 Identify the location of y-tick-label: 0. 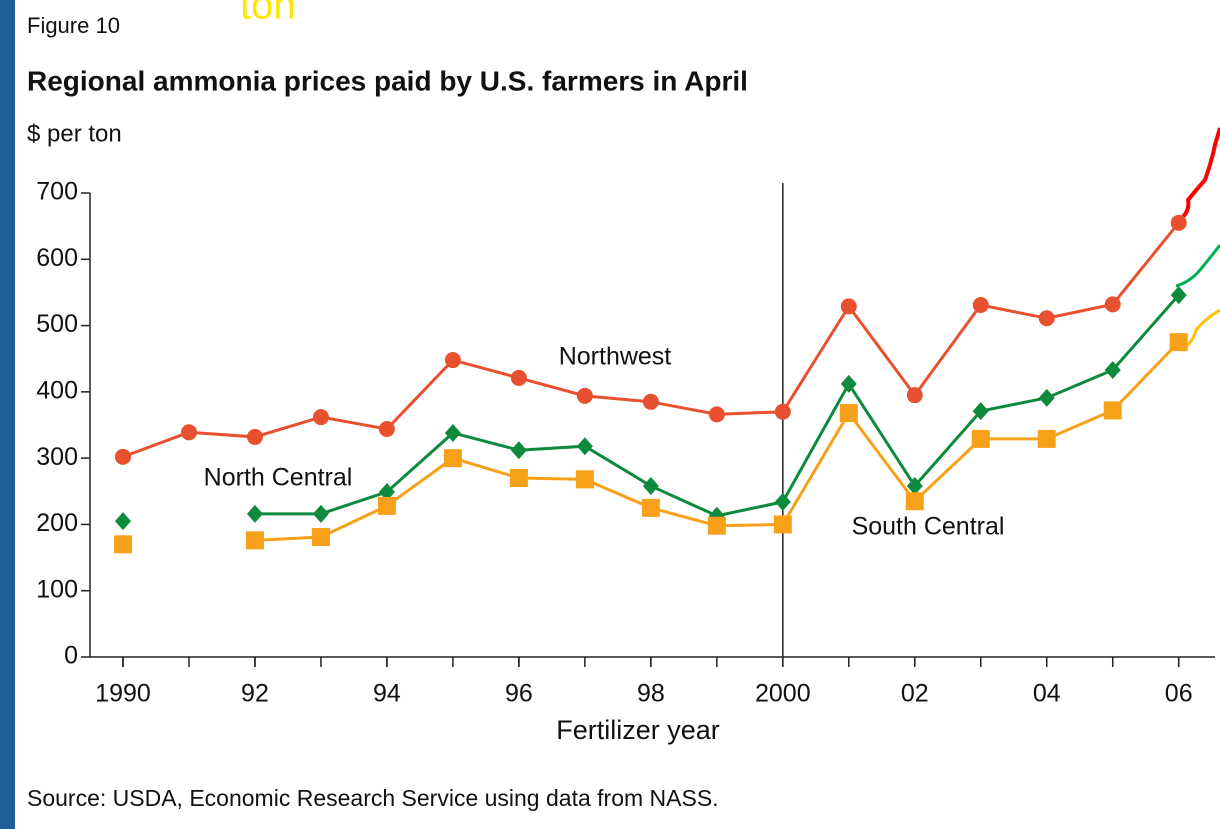
(71, 656).